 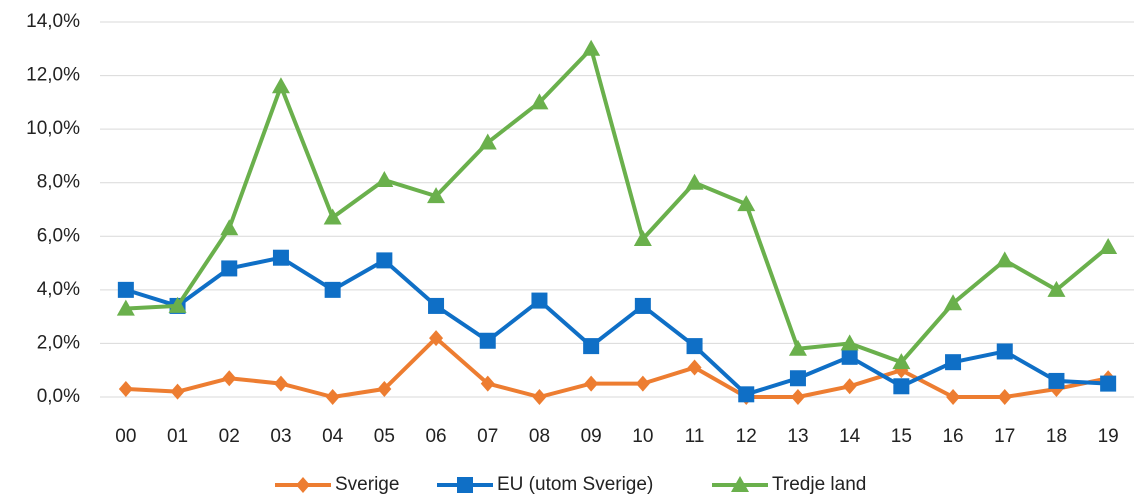 What do you see at coordinates (53, 128) in the screenshot?
I see `y-tick-label: 10,0%` at bounding box center [53, 128].